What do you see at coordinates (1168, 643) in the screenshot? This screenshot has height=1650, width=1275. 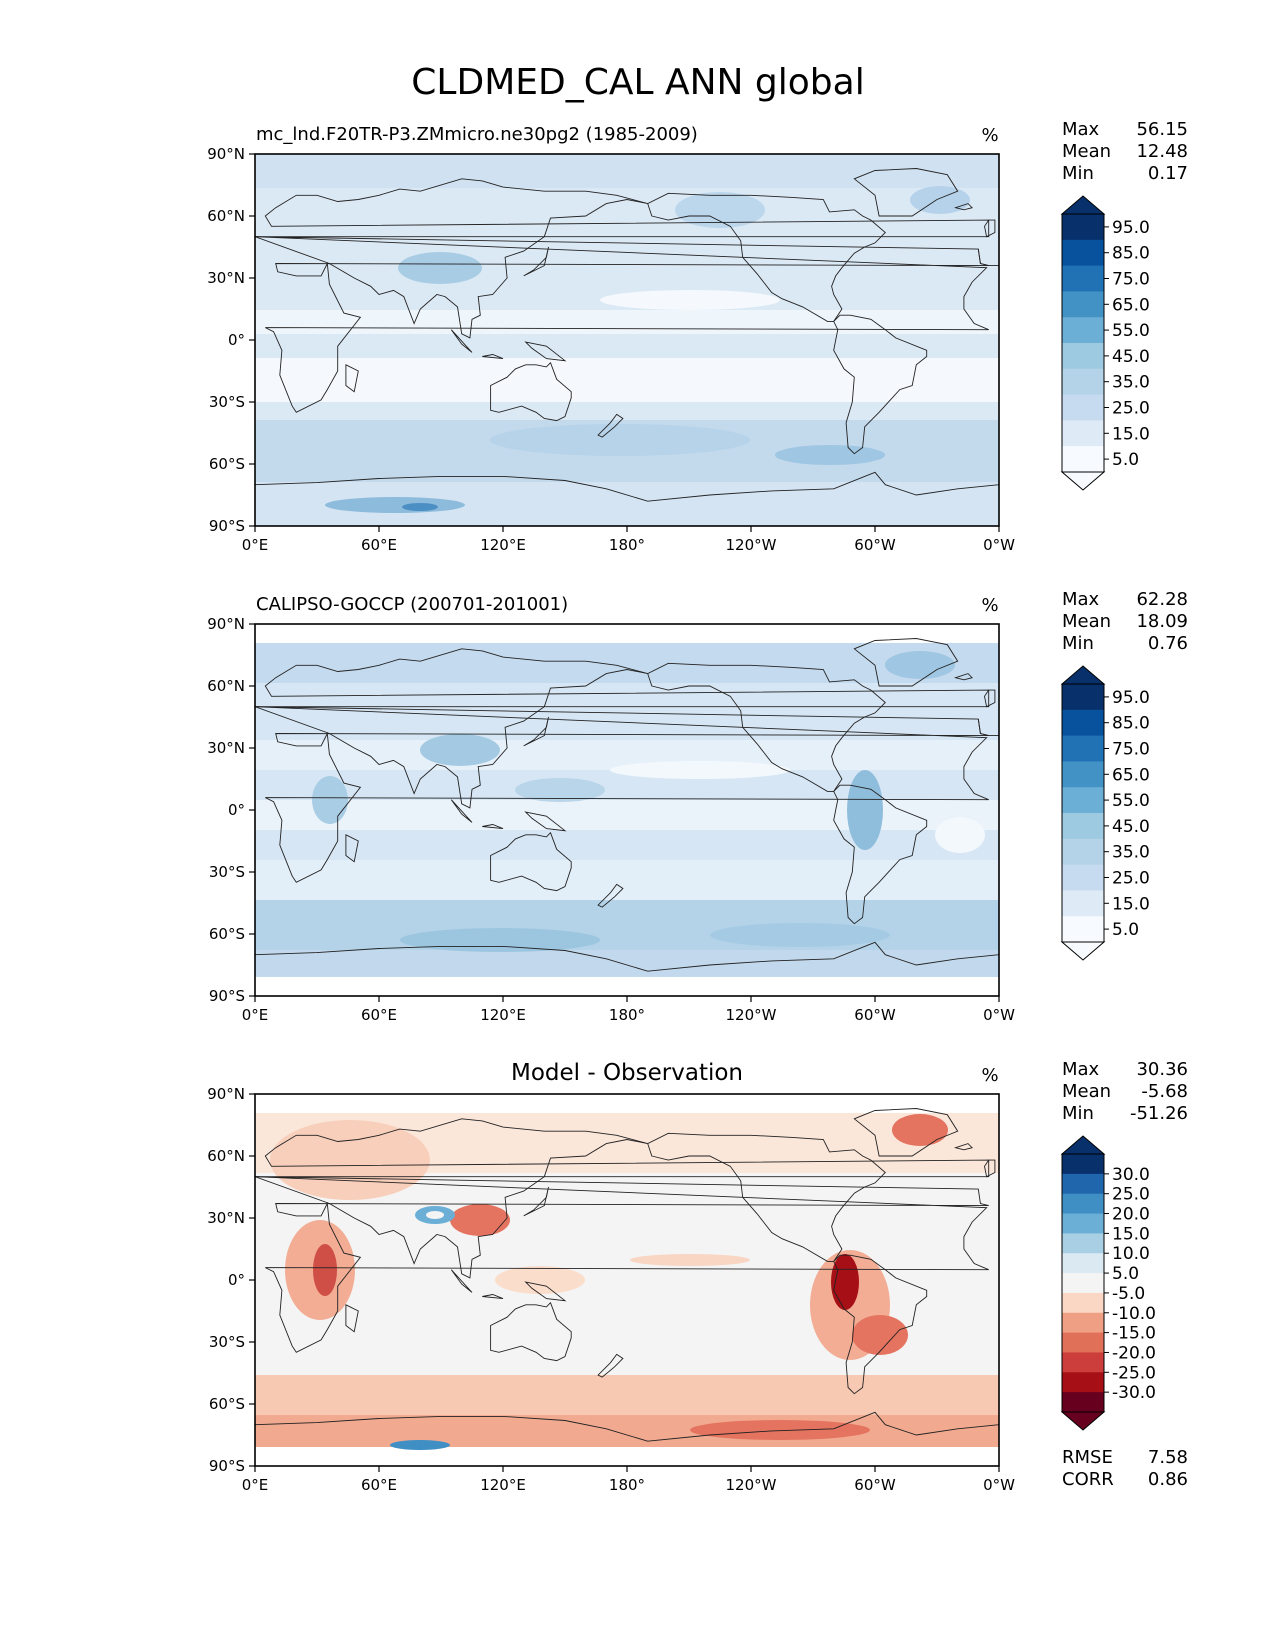 I see `stat-min-value: 0.76` at bounding box center [1168, 643].